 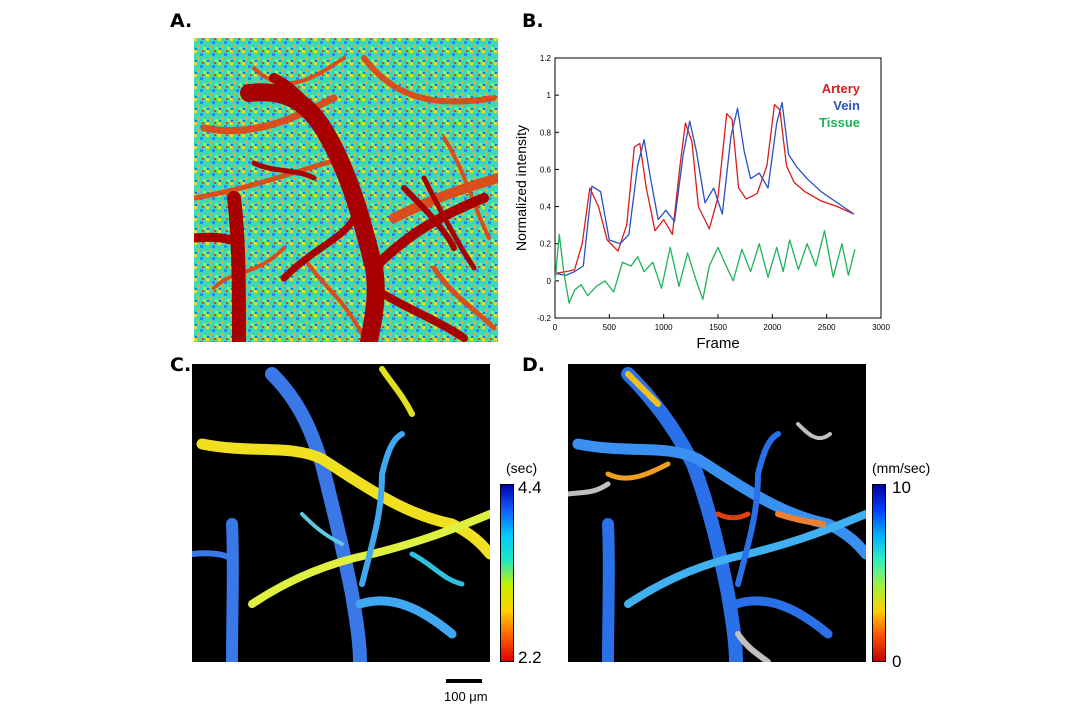 I want to click on x-tick-label: 3000, so click(x=881, y=327).